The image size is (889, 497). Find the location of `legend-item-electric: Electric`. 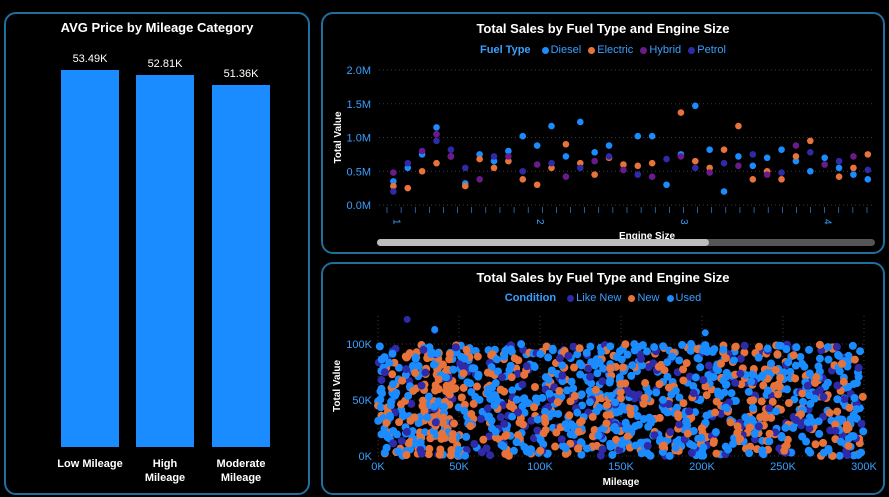

legend-item-electric: Electric is located at coordinates (608, 50).